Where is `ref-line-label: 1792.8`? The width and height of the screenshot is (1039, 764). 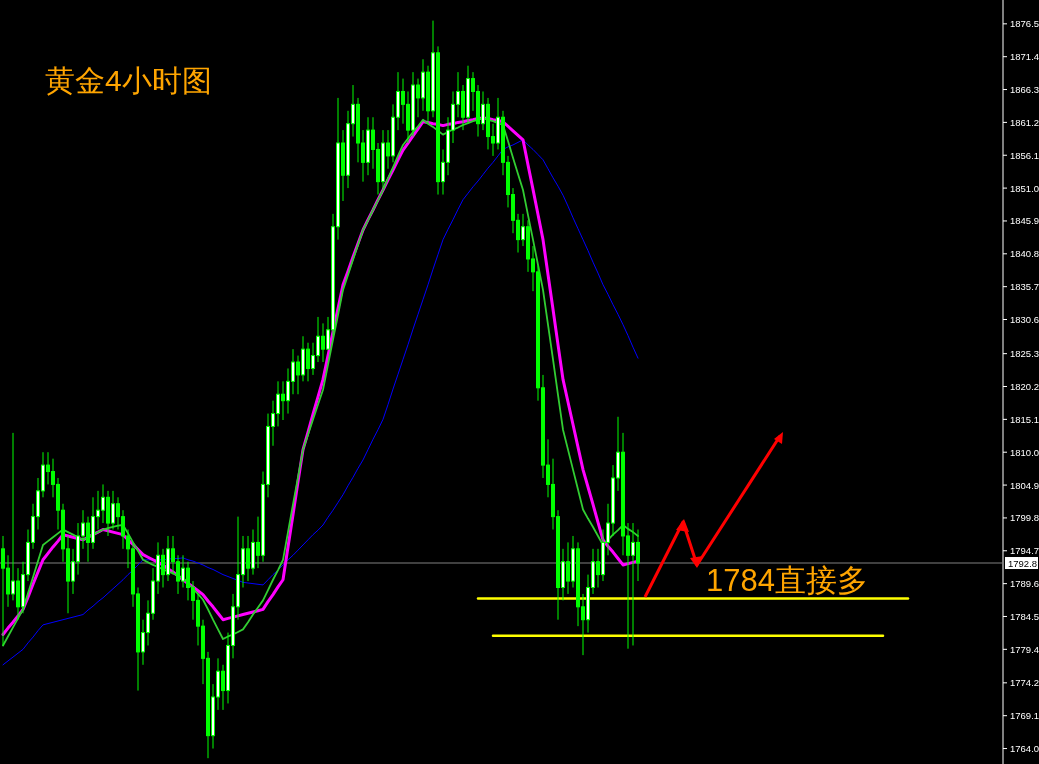 ref-line-label: 1792.8 is located at coordinates (1023, 563).